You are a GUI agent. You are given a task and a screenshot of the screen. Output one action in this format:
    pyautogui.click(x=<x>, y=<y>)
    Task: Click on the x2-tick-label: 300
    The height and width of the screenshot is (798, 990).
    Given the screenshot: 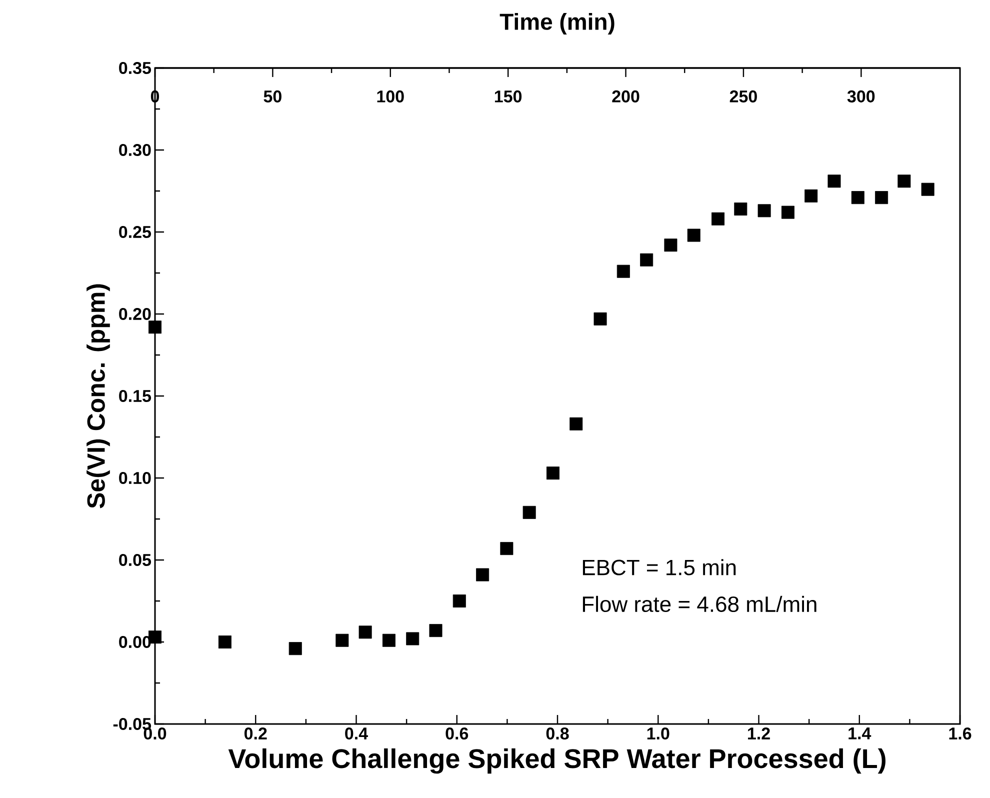 What is the action you would take?
    pyautogui.click(x=861, y=96)
    